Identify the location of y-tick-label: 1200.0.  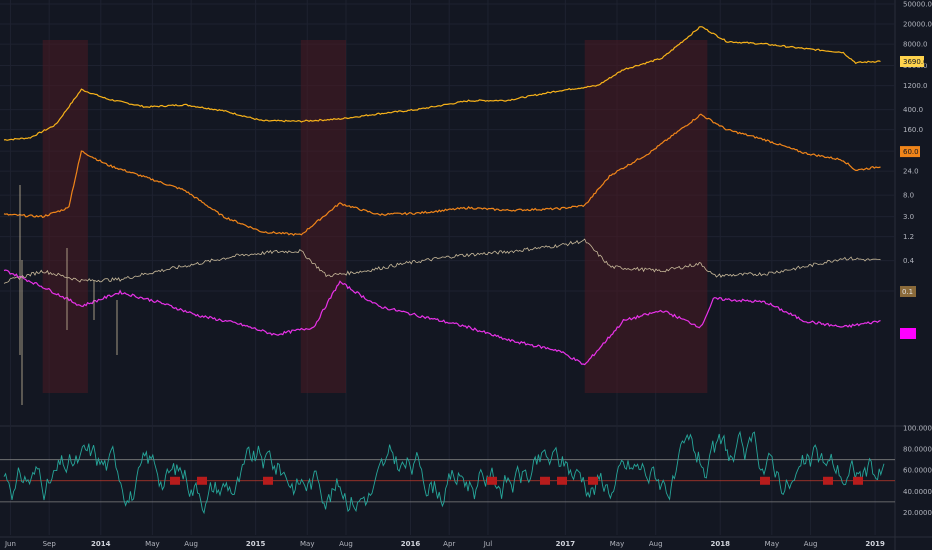
(915, 86).